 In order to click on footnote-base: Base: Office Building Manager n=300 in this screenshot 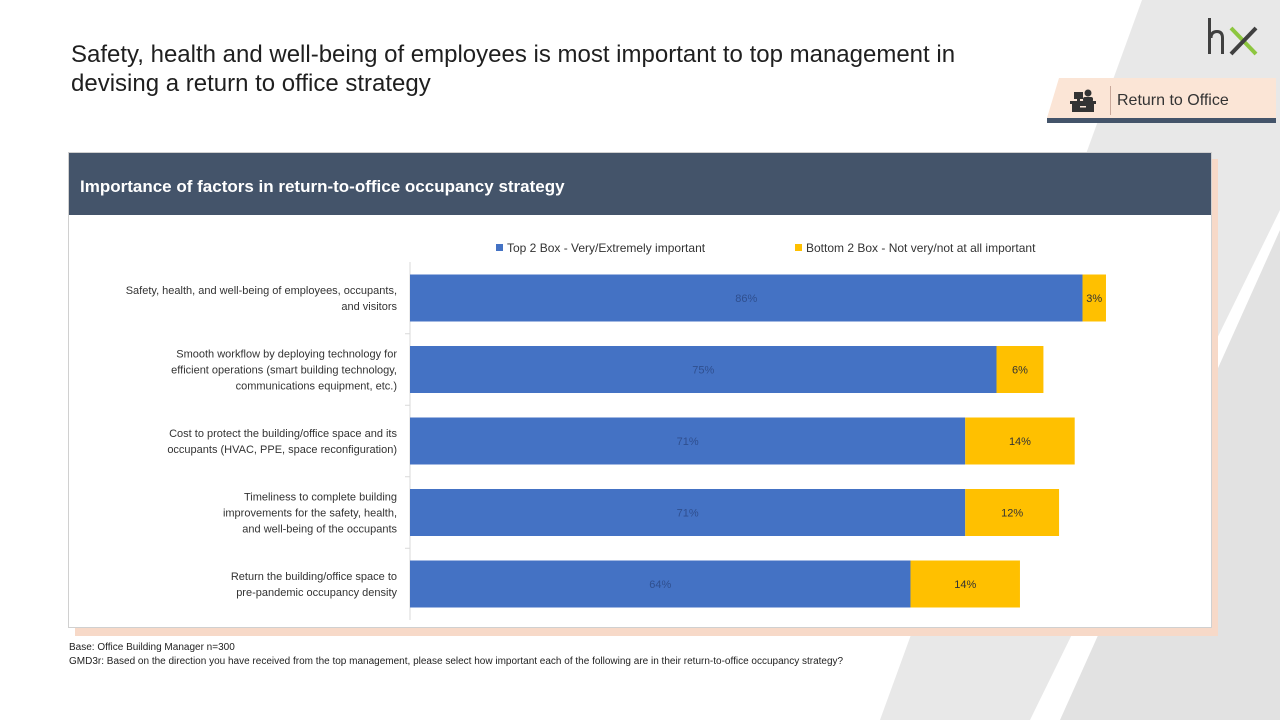, I will do `click(152, 647)`.